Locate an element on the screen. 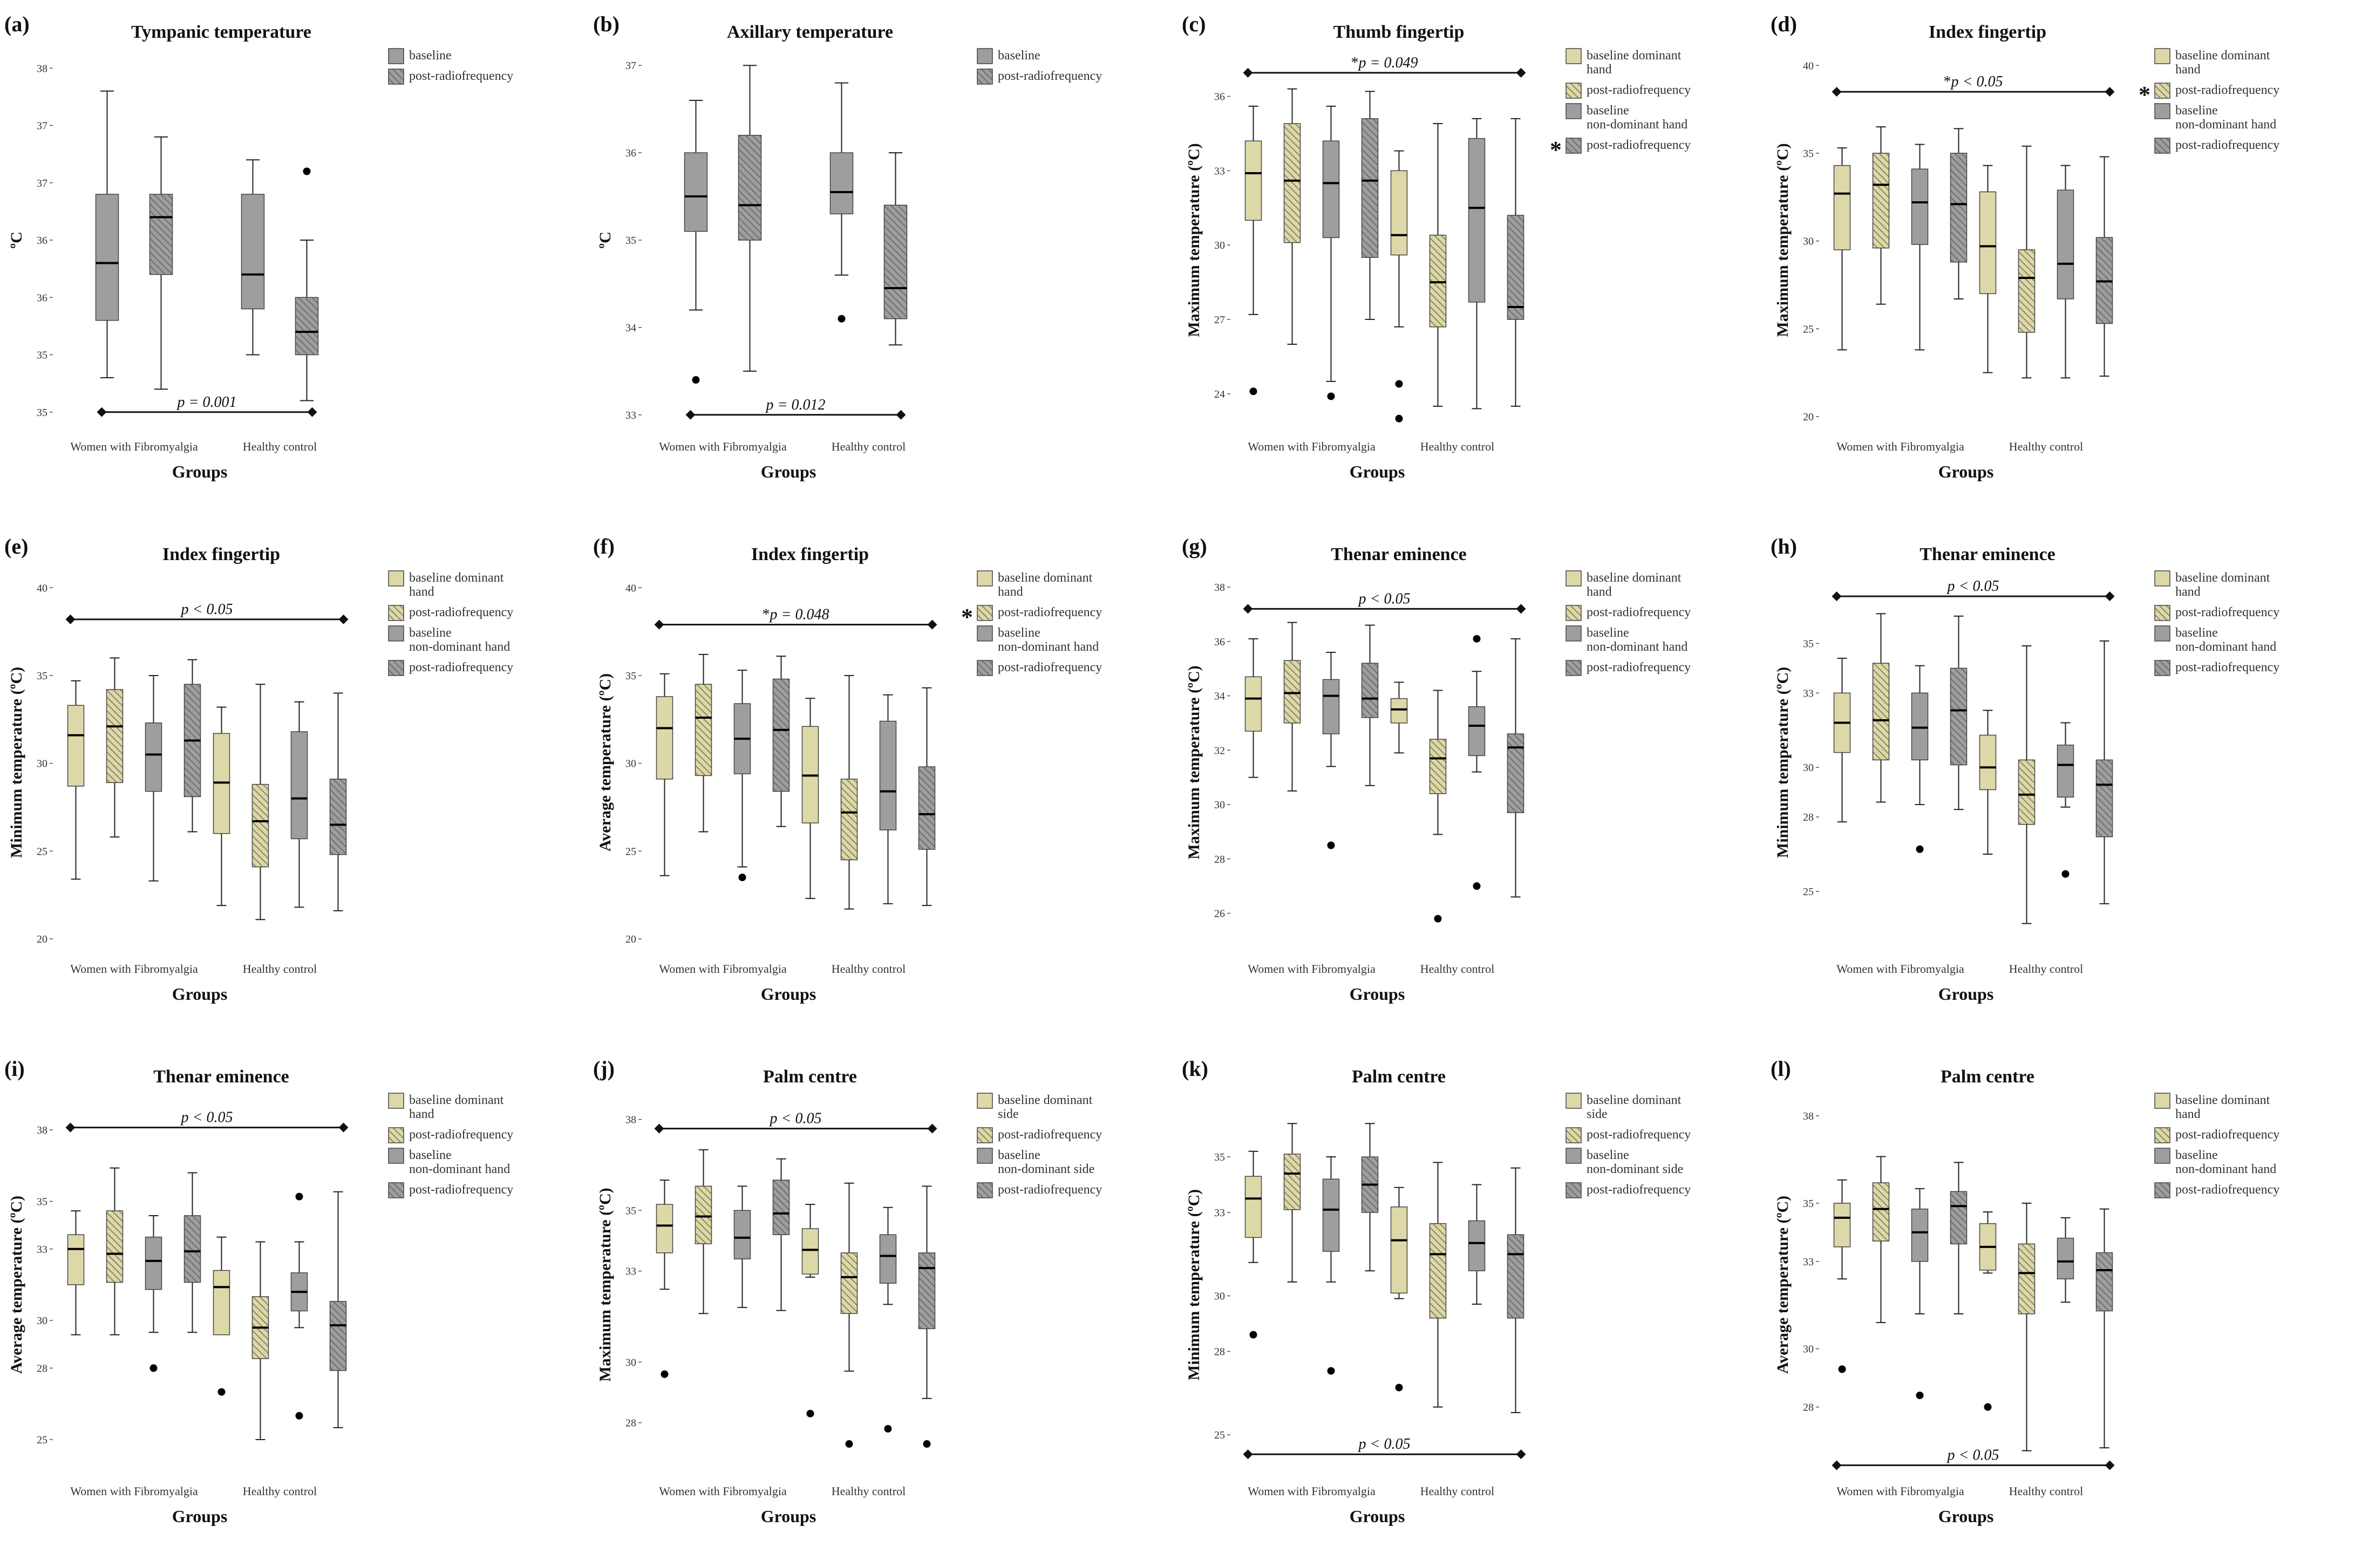 The image size is (2355, 1568). chart-title: Thenar eminence is located at coordinates (1399, 554).